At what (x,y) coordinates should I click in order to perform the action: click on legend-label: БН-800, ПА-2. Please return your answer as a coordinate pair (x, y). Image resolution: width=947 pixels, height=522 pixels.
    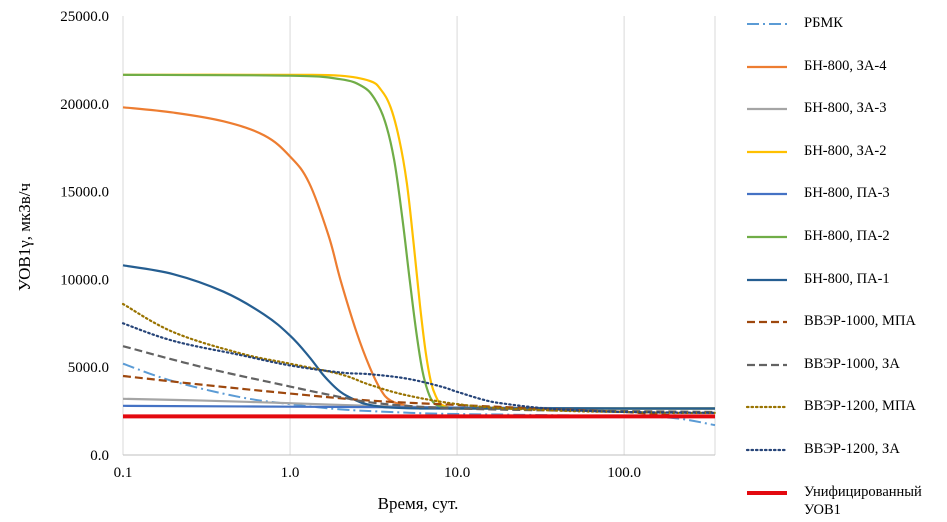
    Looking at the image, I should click on (847, 236).